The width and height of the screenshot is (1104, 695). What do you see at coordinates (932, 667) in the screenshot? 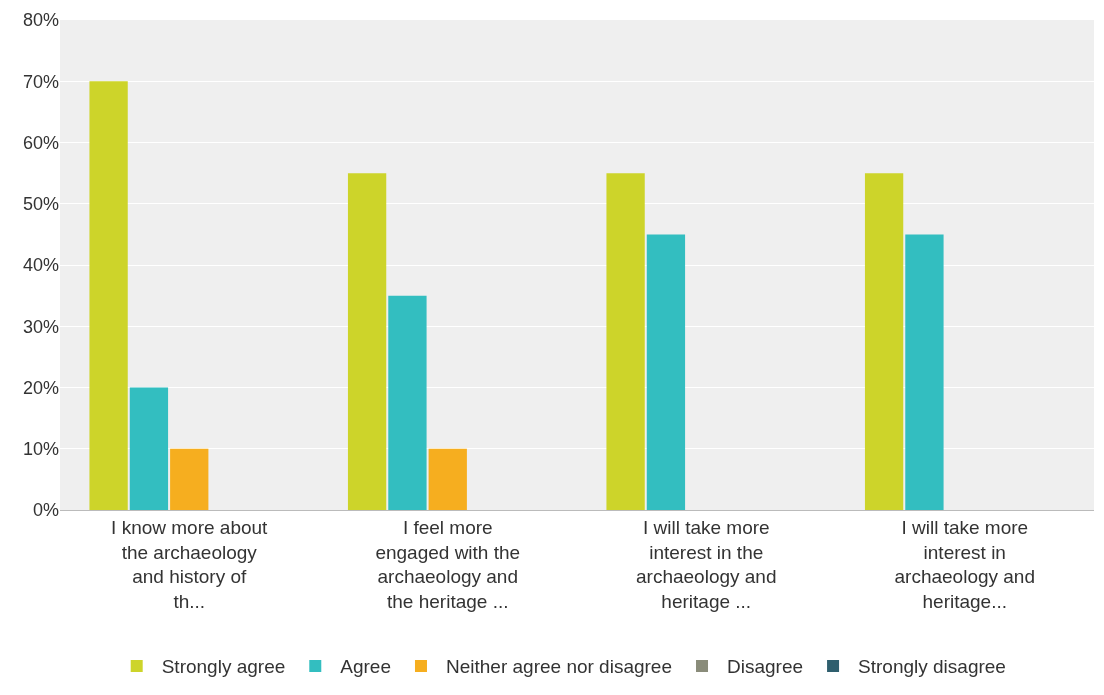
I see `legend-label: Strongly disagree` at bounding box center [932, 667].